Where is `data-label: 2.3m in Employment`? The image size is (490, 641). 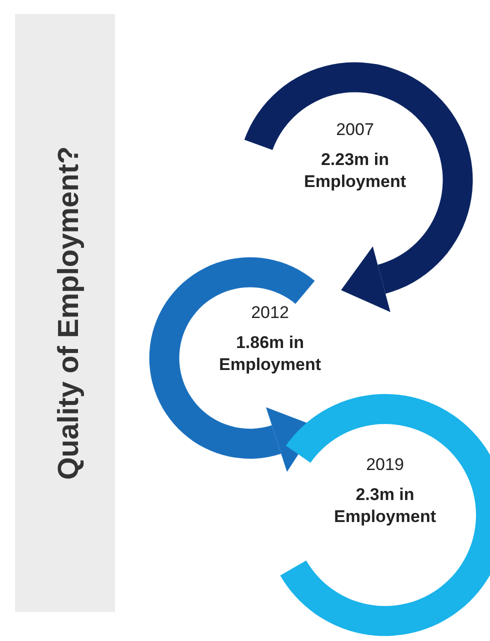 data-label: 2.3m in Employment is located at coordinates (385, 505).